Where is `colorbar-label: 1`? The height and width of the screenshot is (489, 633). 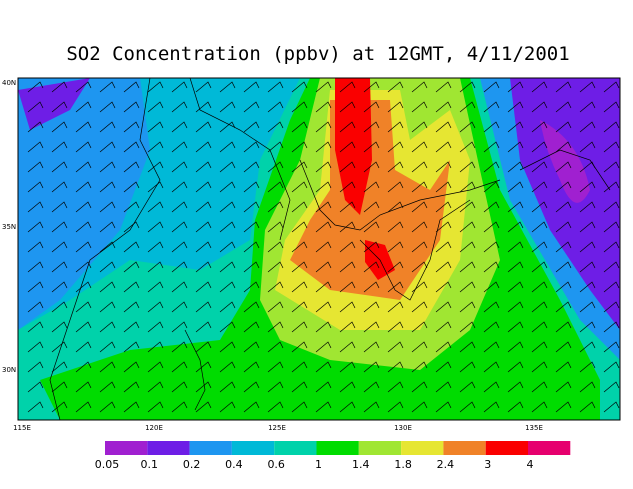 colorbar-label: 1 is located at coordinates (318, 464).